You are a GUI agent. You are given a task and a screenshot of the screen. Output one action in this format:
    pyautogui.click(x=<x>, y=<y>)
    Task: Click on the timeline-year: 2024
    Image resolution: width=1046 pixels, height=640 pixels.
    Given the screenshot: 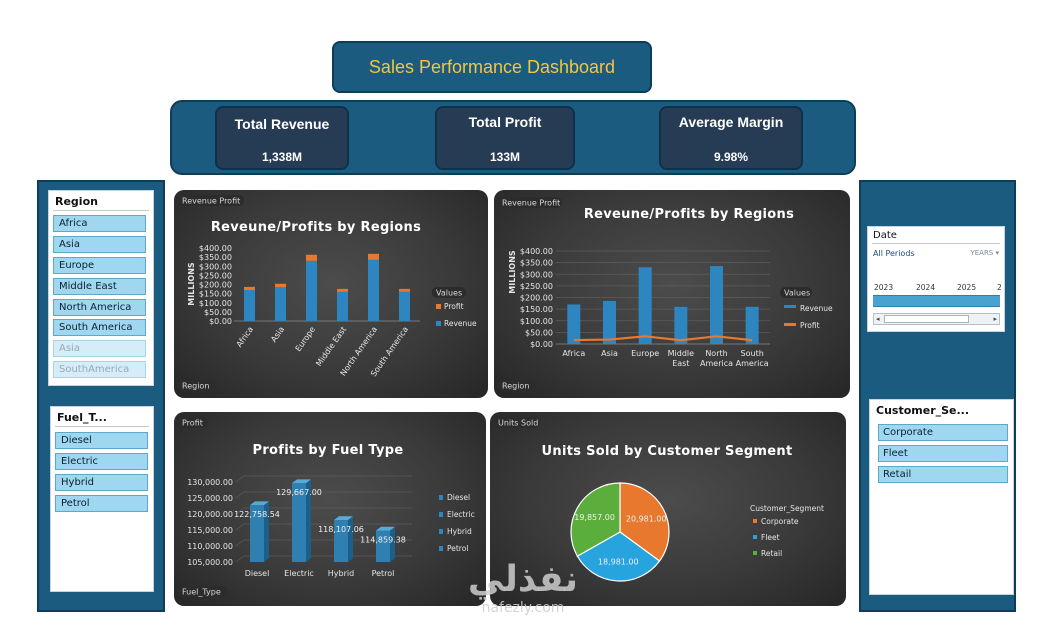 What is the action you would take?
    pyautogui.click(x=926, y=287)
    